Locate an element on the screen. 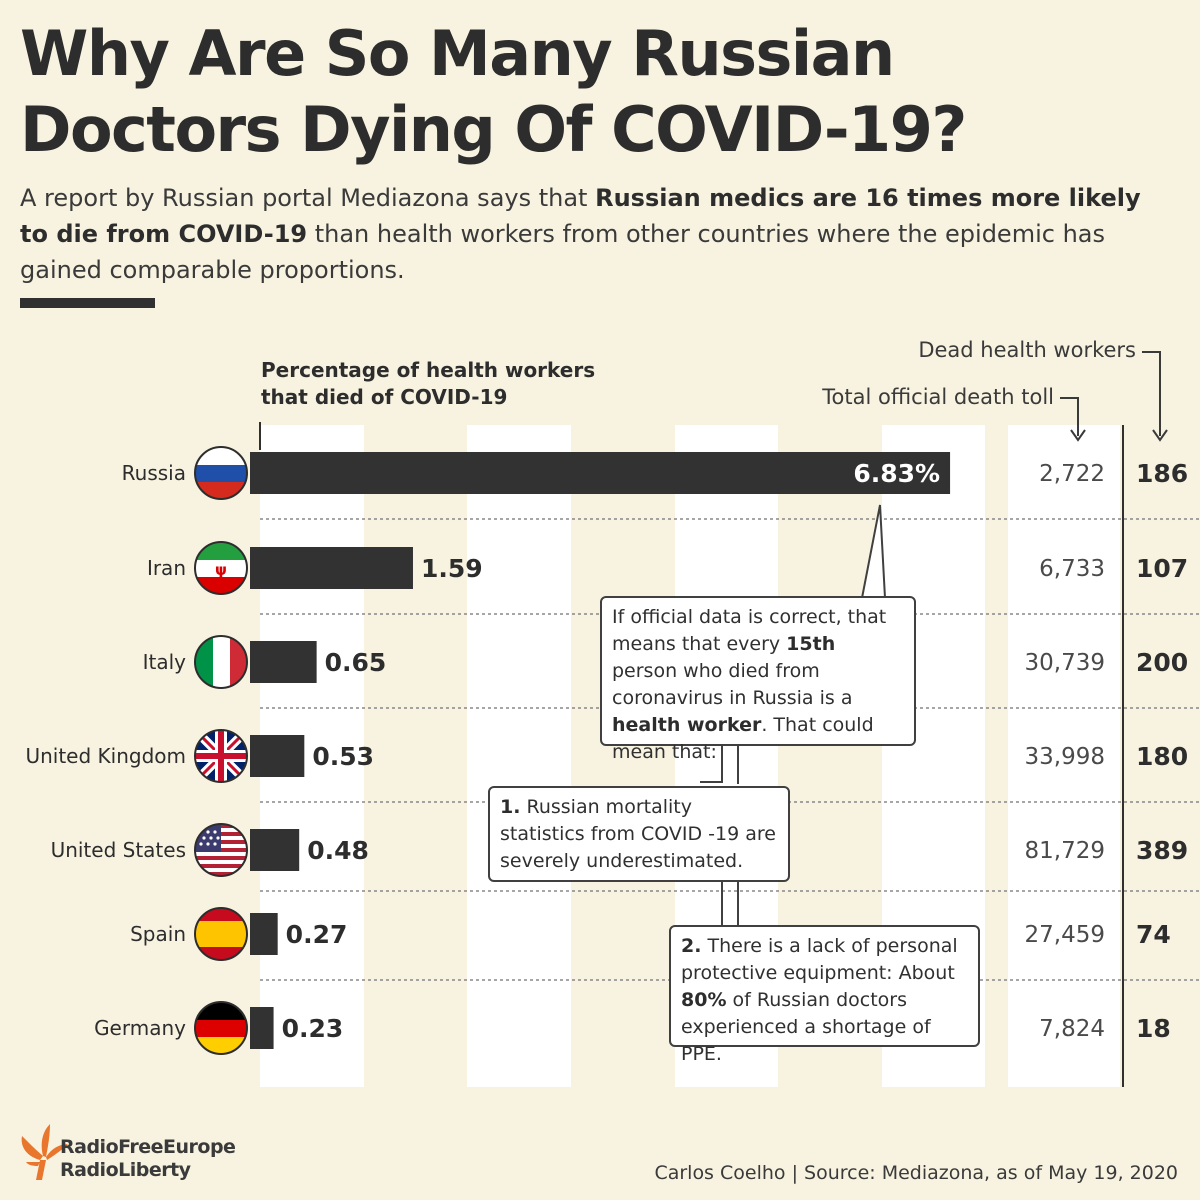 This screenshot has height=1200, width=1200. country-label: Russia is located at coordinates (154, 473).